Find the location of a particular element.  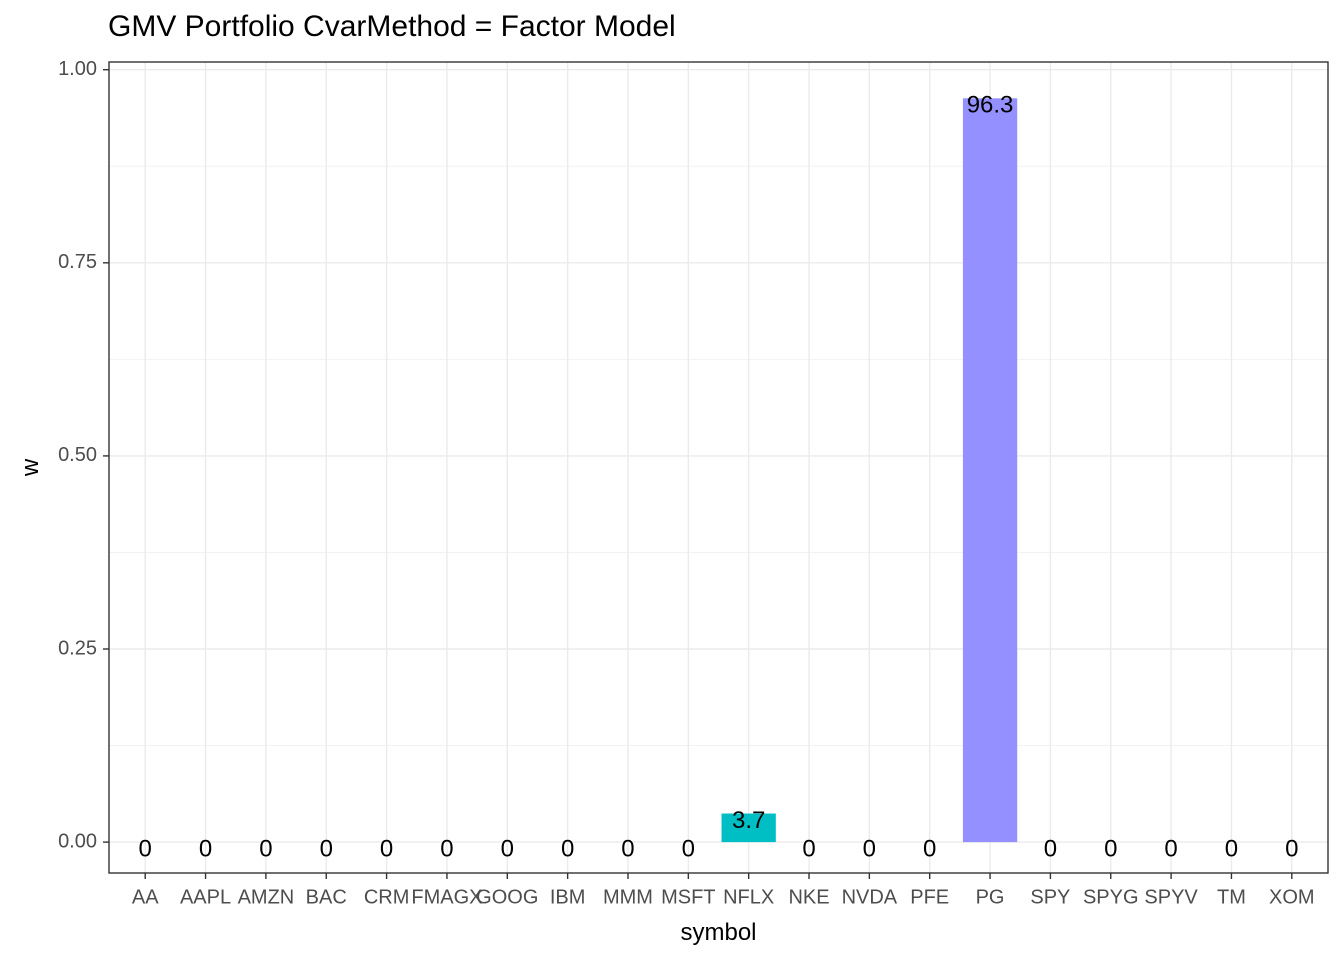

x-tick-label: SPY is located at coordinates (1050, 897).